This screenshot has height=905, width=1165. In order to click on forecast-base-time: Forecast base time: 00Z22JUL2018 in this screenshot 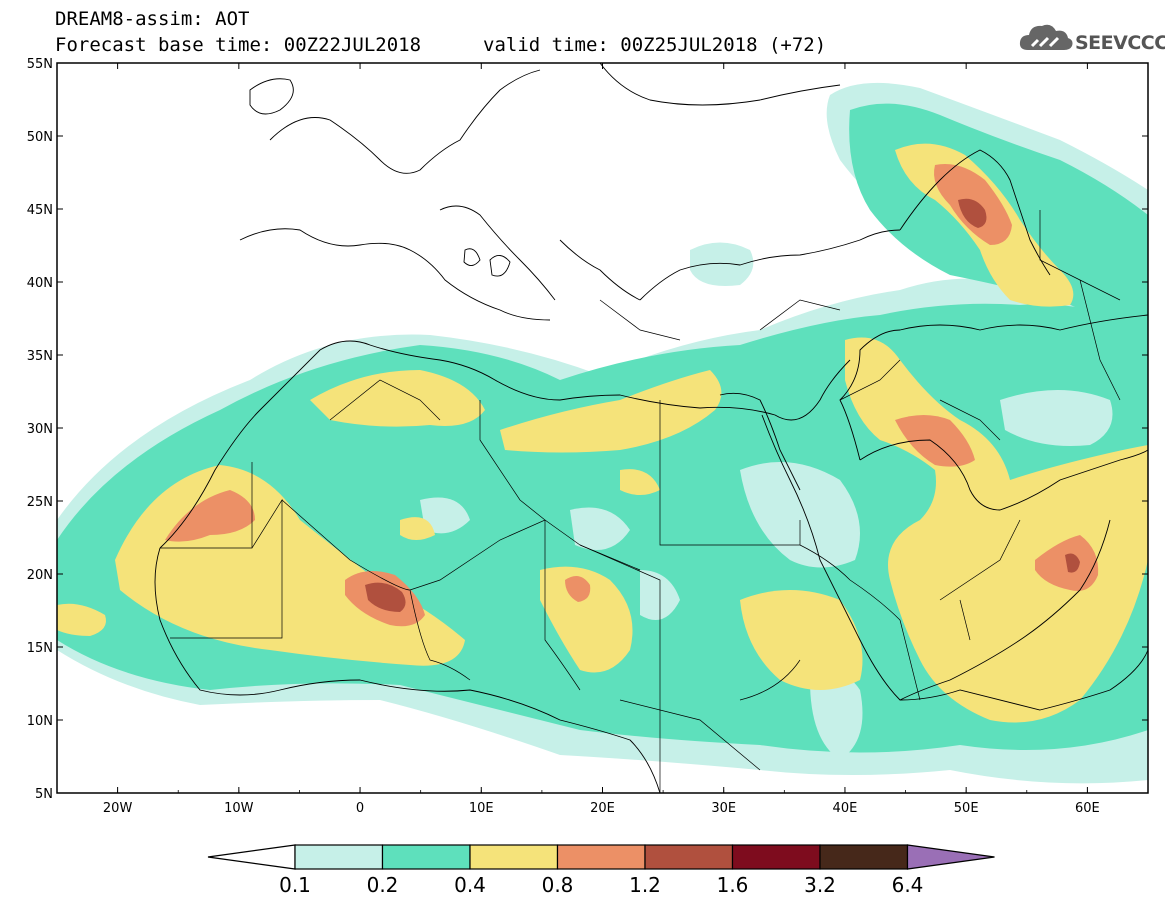, I will do `click(238, 45)`.